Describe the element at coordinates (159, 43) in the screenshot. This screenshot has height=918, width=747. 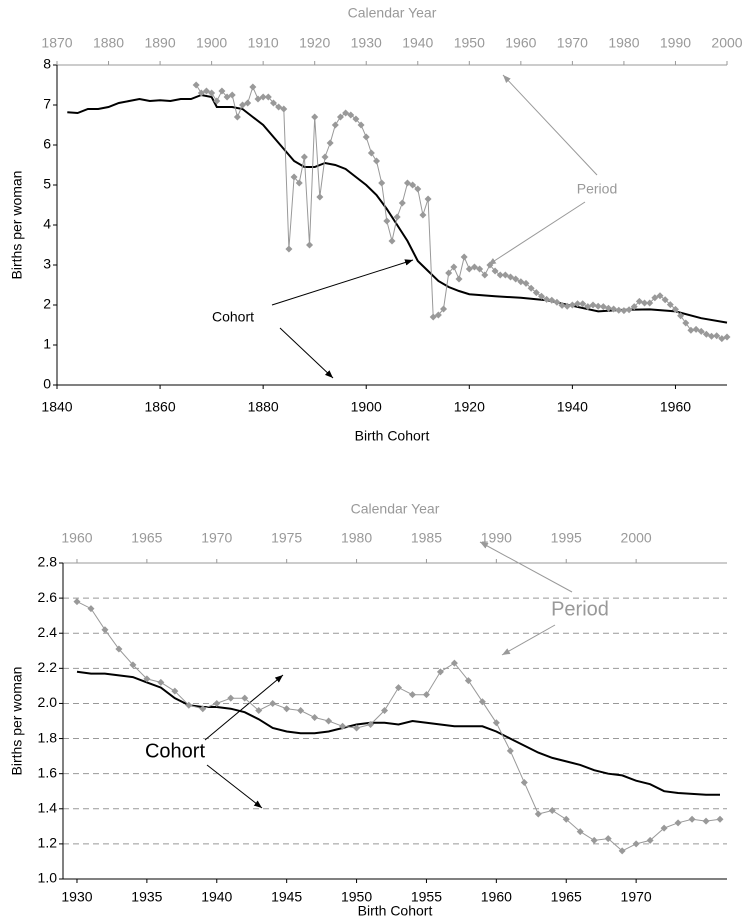
I see `x2-tick-label: 1890` at that location.